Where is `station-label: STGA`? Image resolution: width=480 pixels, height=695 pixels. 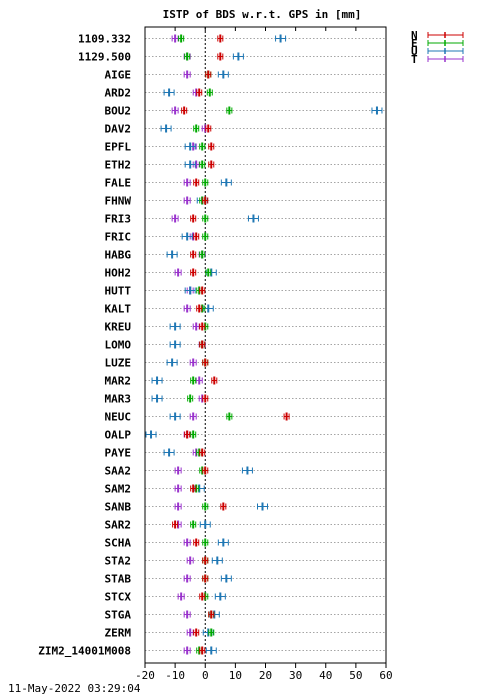 station-label: STGA is located at coordinates (118, 615).